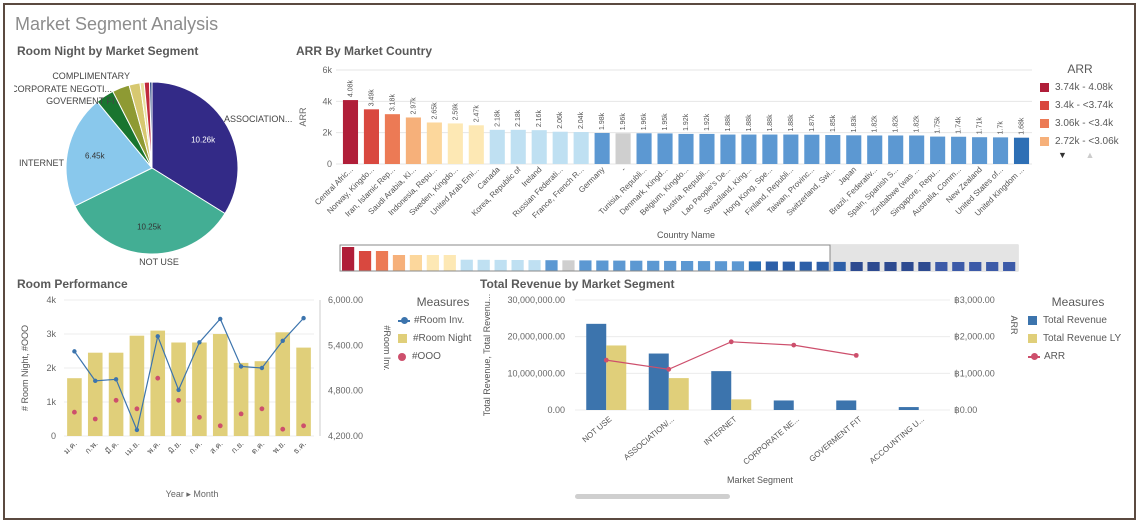  I want to click on legend-marker, so click(404, 320).